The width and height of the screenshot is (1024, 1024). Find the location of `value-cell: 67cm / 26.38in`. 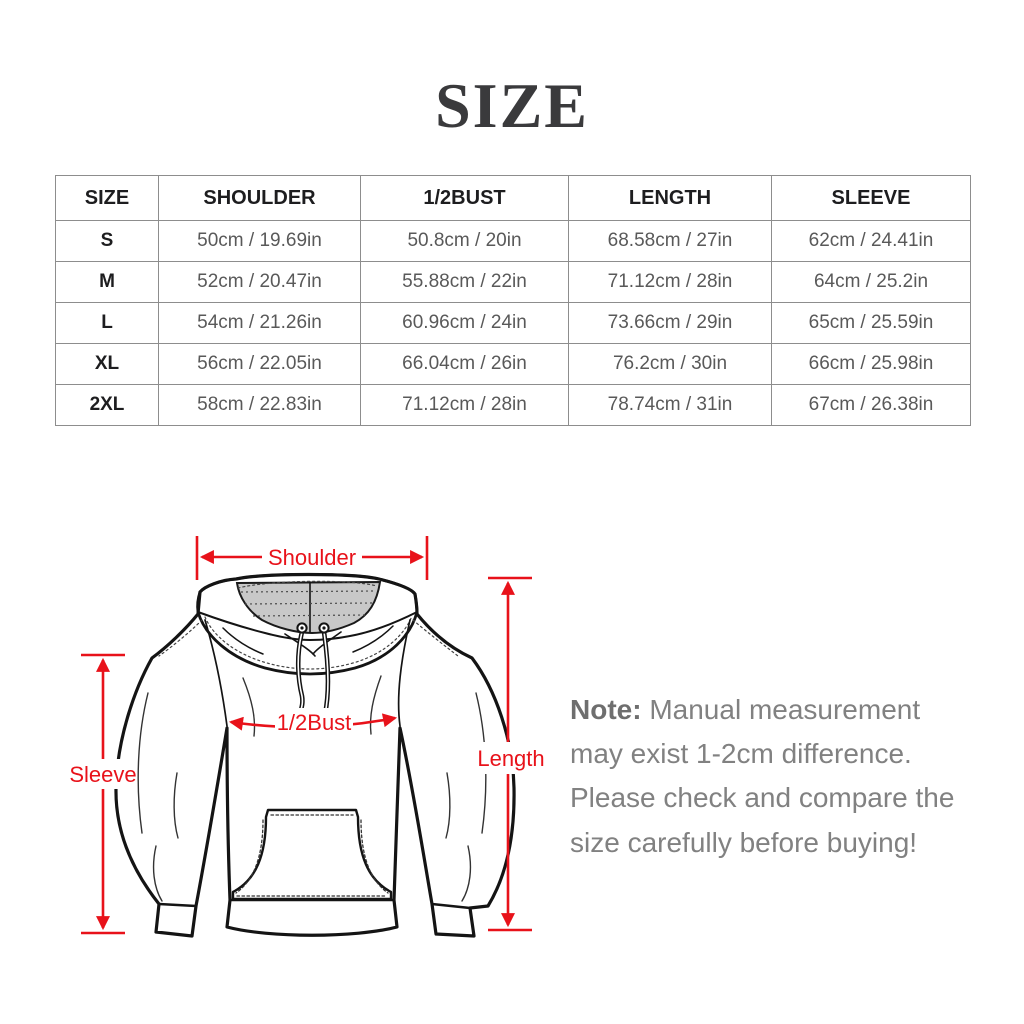

value-cell: 67cm / 26.38in is located at coordinates (871, 405).